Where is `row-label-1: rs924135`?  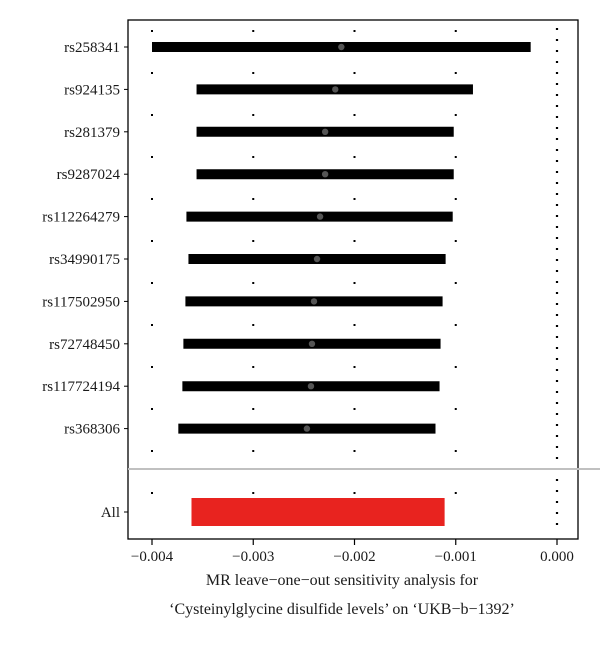
row-label-1: rs924135 is located at coordinates (92, 90).